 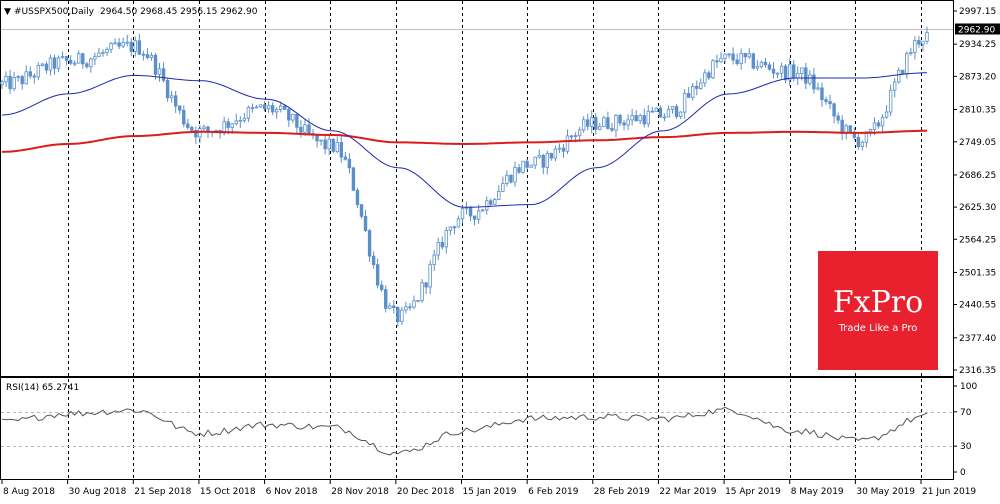 What do you see at coordinates (977, 45) in the screenshot?
I see `price-tick-label: 2934.25` at bounding box center [977, 45].